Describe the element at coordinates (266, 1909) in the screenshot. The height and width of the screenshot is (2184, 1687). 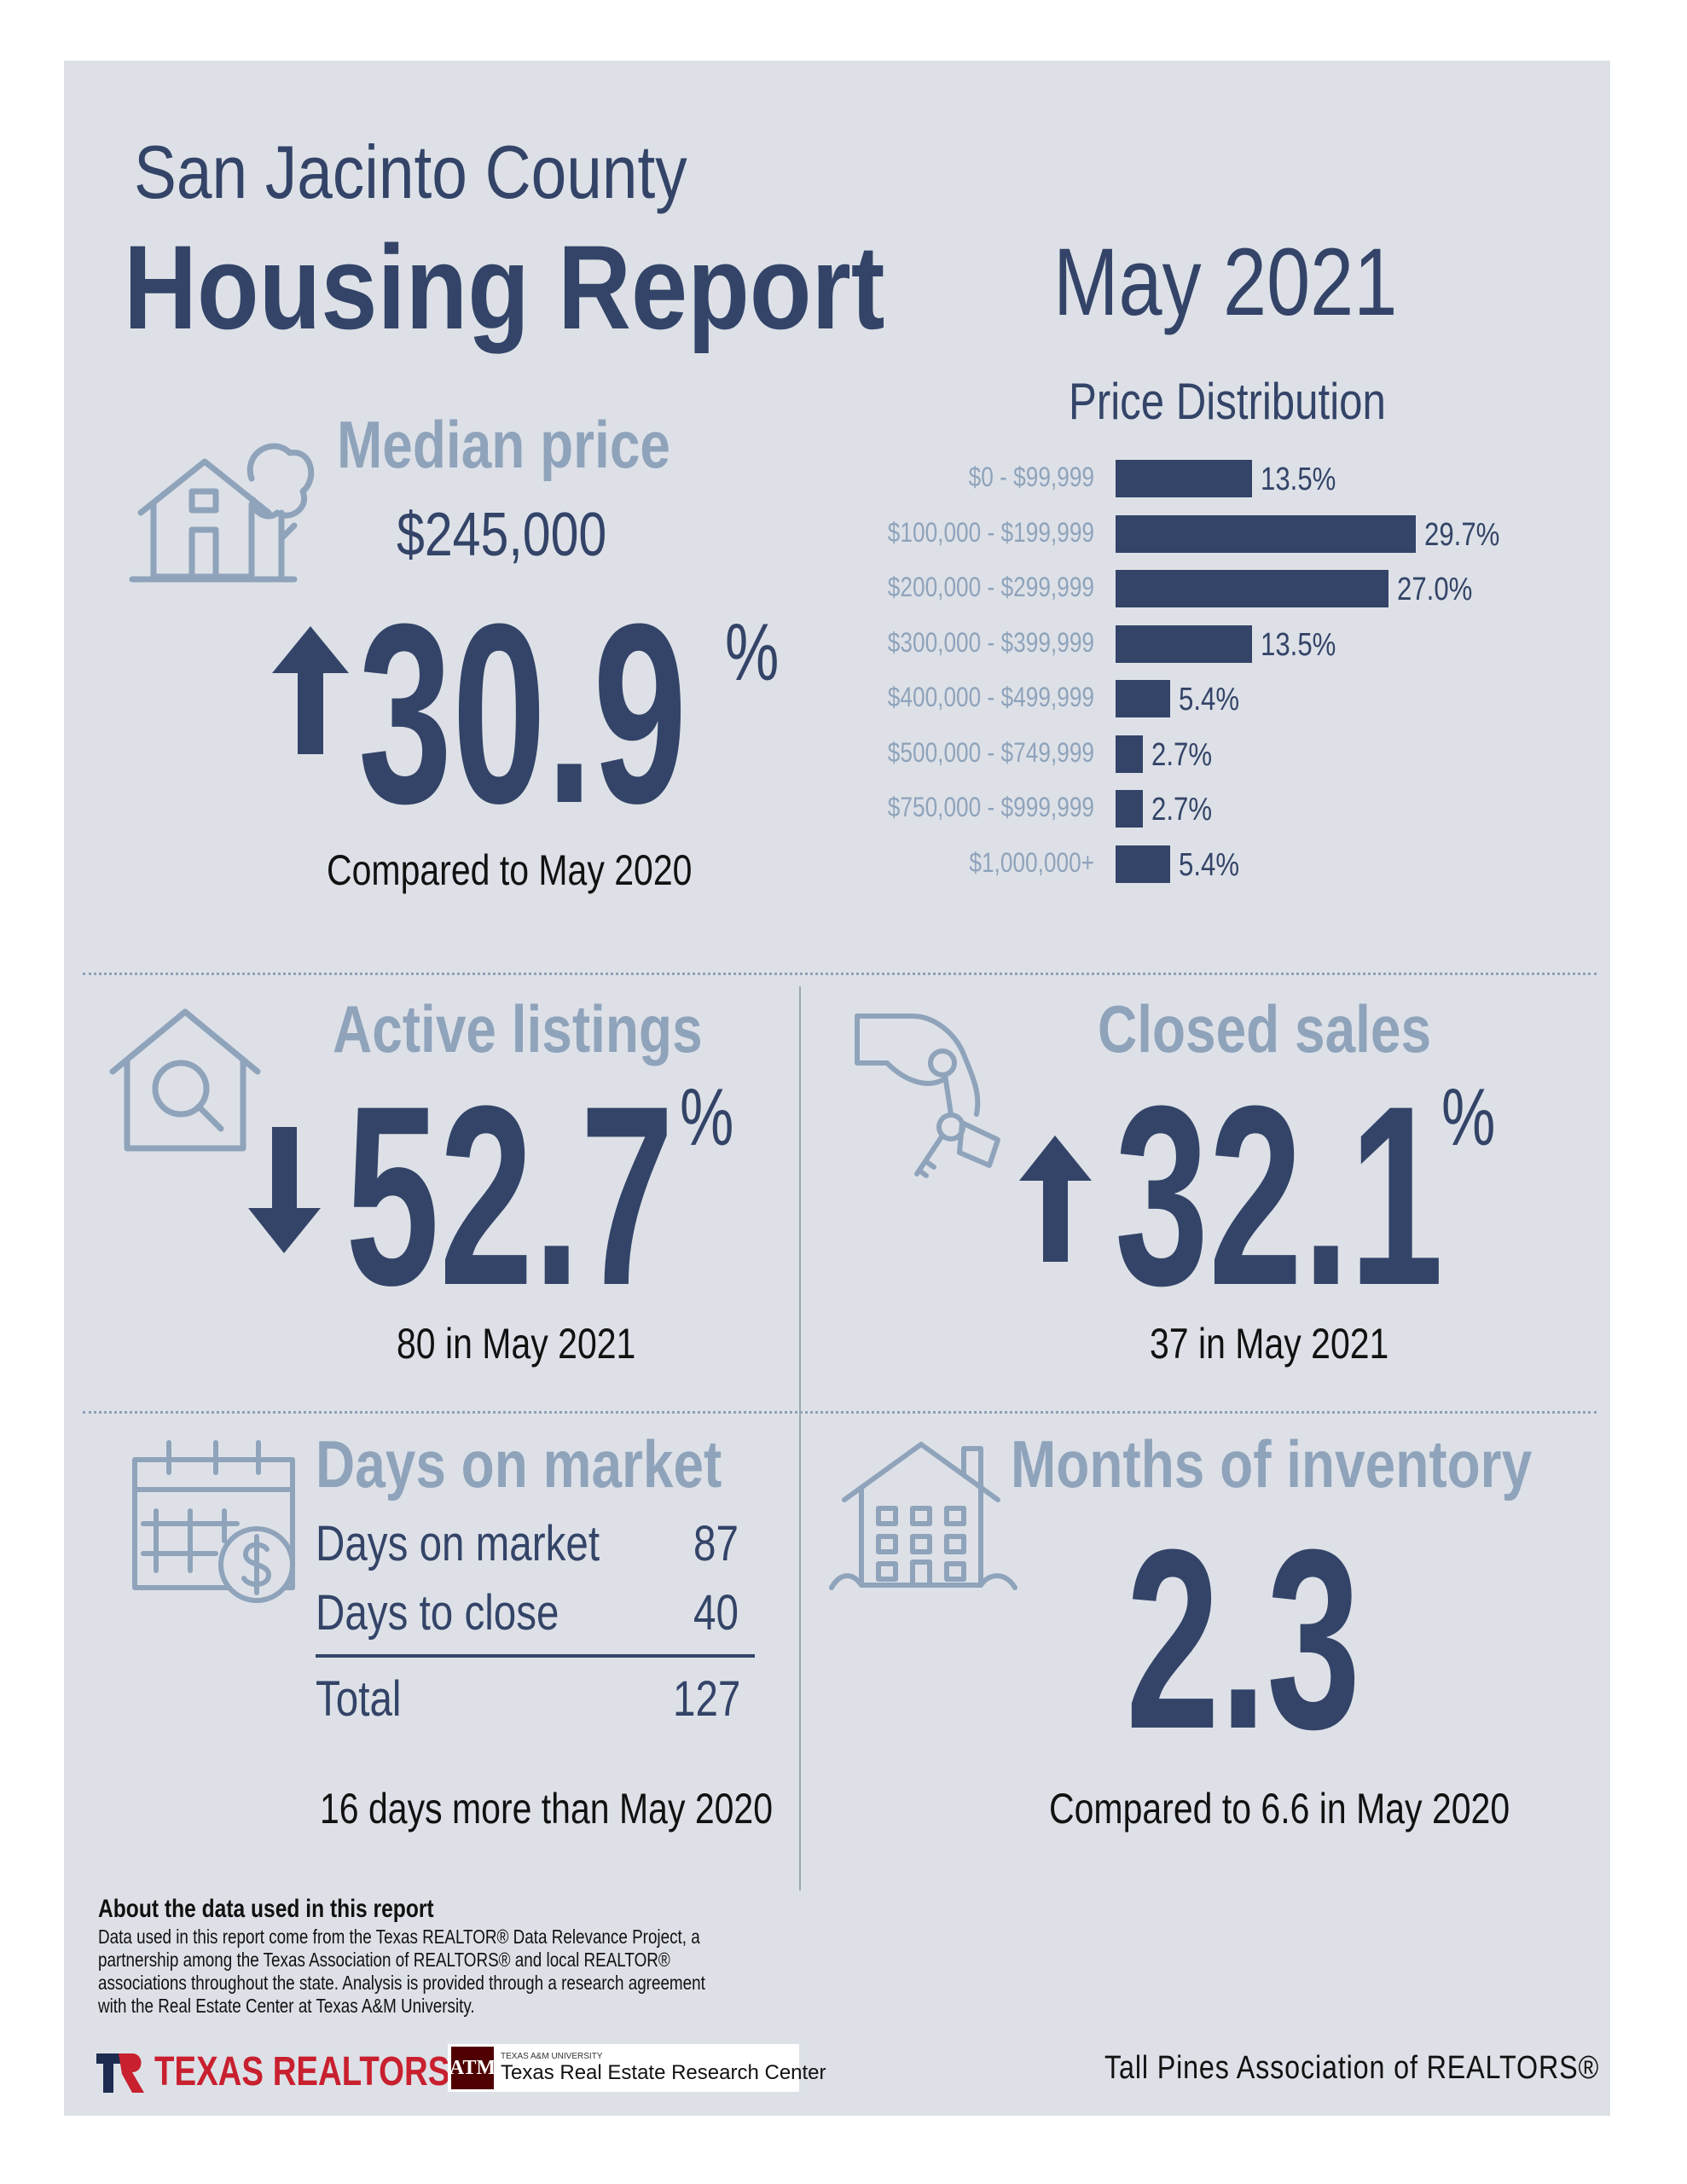
I see `about-data-heading: About the data used in this report` at that location.